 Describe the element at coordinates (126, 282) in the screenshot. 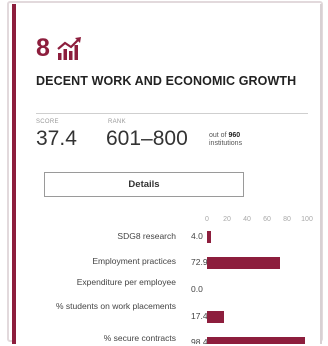

I see `metric-label: Expenditure per employee` at that location.